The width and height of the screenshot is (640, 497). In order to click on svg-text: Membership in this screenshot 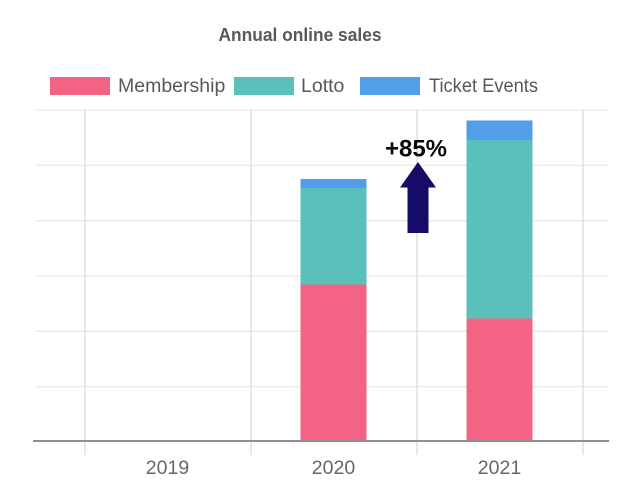, I will do `click(171, 86)`.